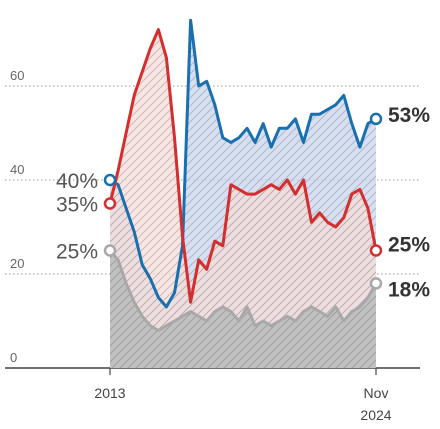 The width and height of the screenshot is (440, 429). I want to click on x-tick-label-end-month: Nov, so click(376, 393).